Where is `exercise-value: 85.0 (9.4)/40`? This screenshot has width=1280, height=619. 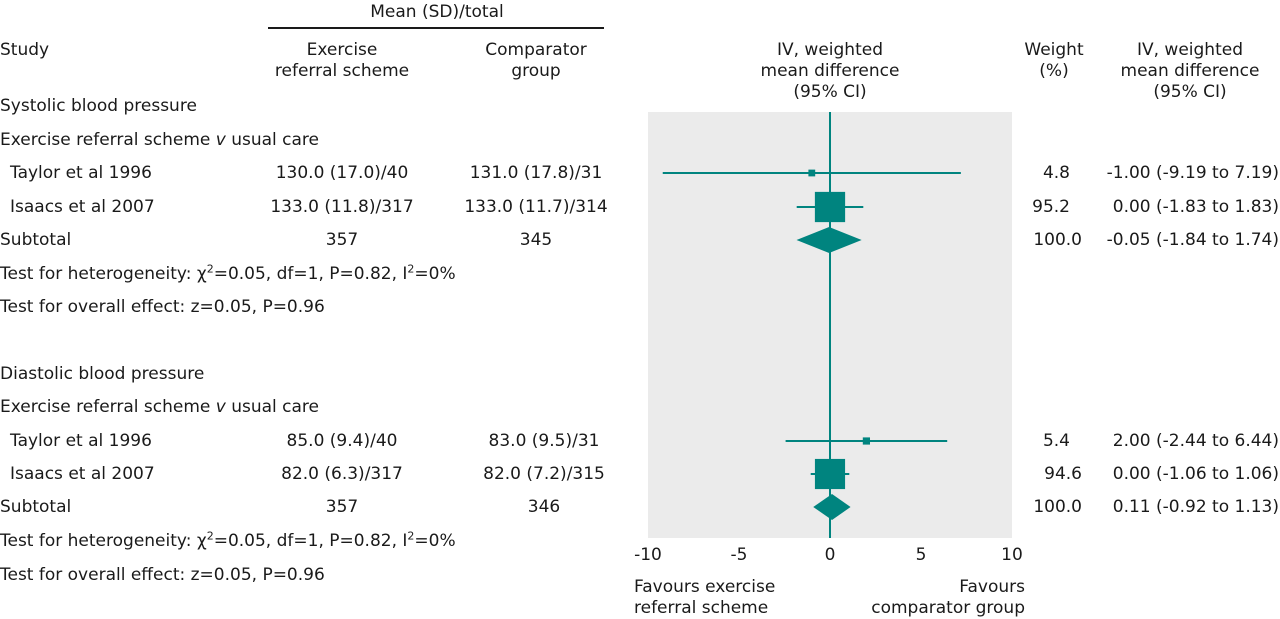
exercise-value: 85.0 (9.4)/40 is located at coordinates (342, 441).